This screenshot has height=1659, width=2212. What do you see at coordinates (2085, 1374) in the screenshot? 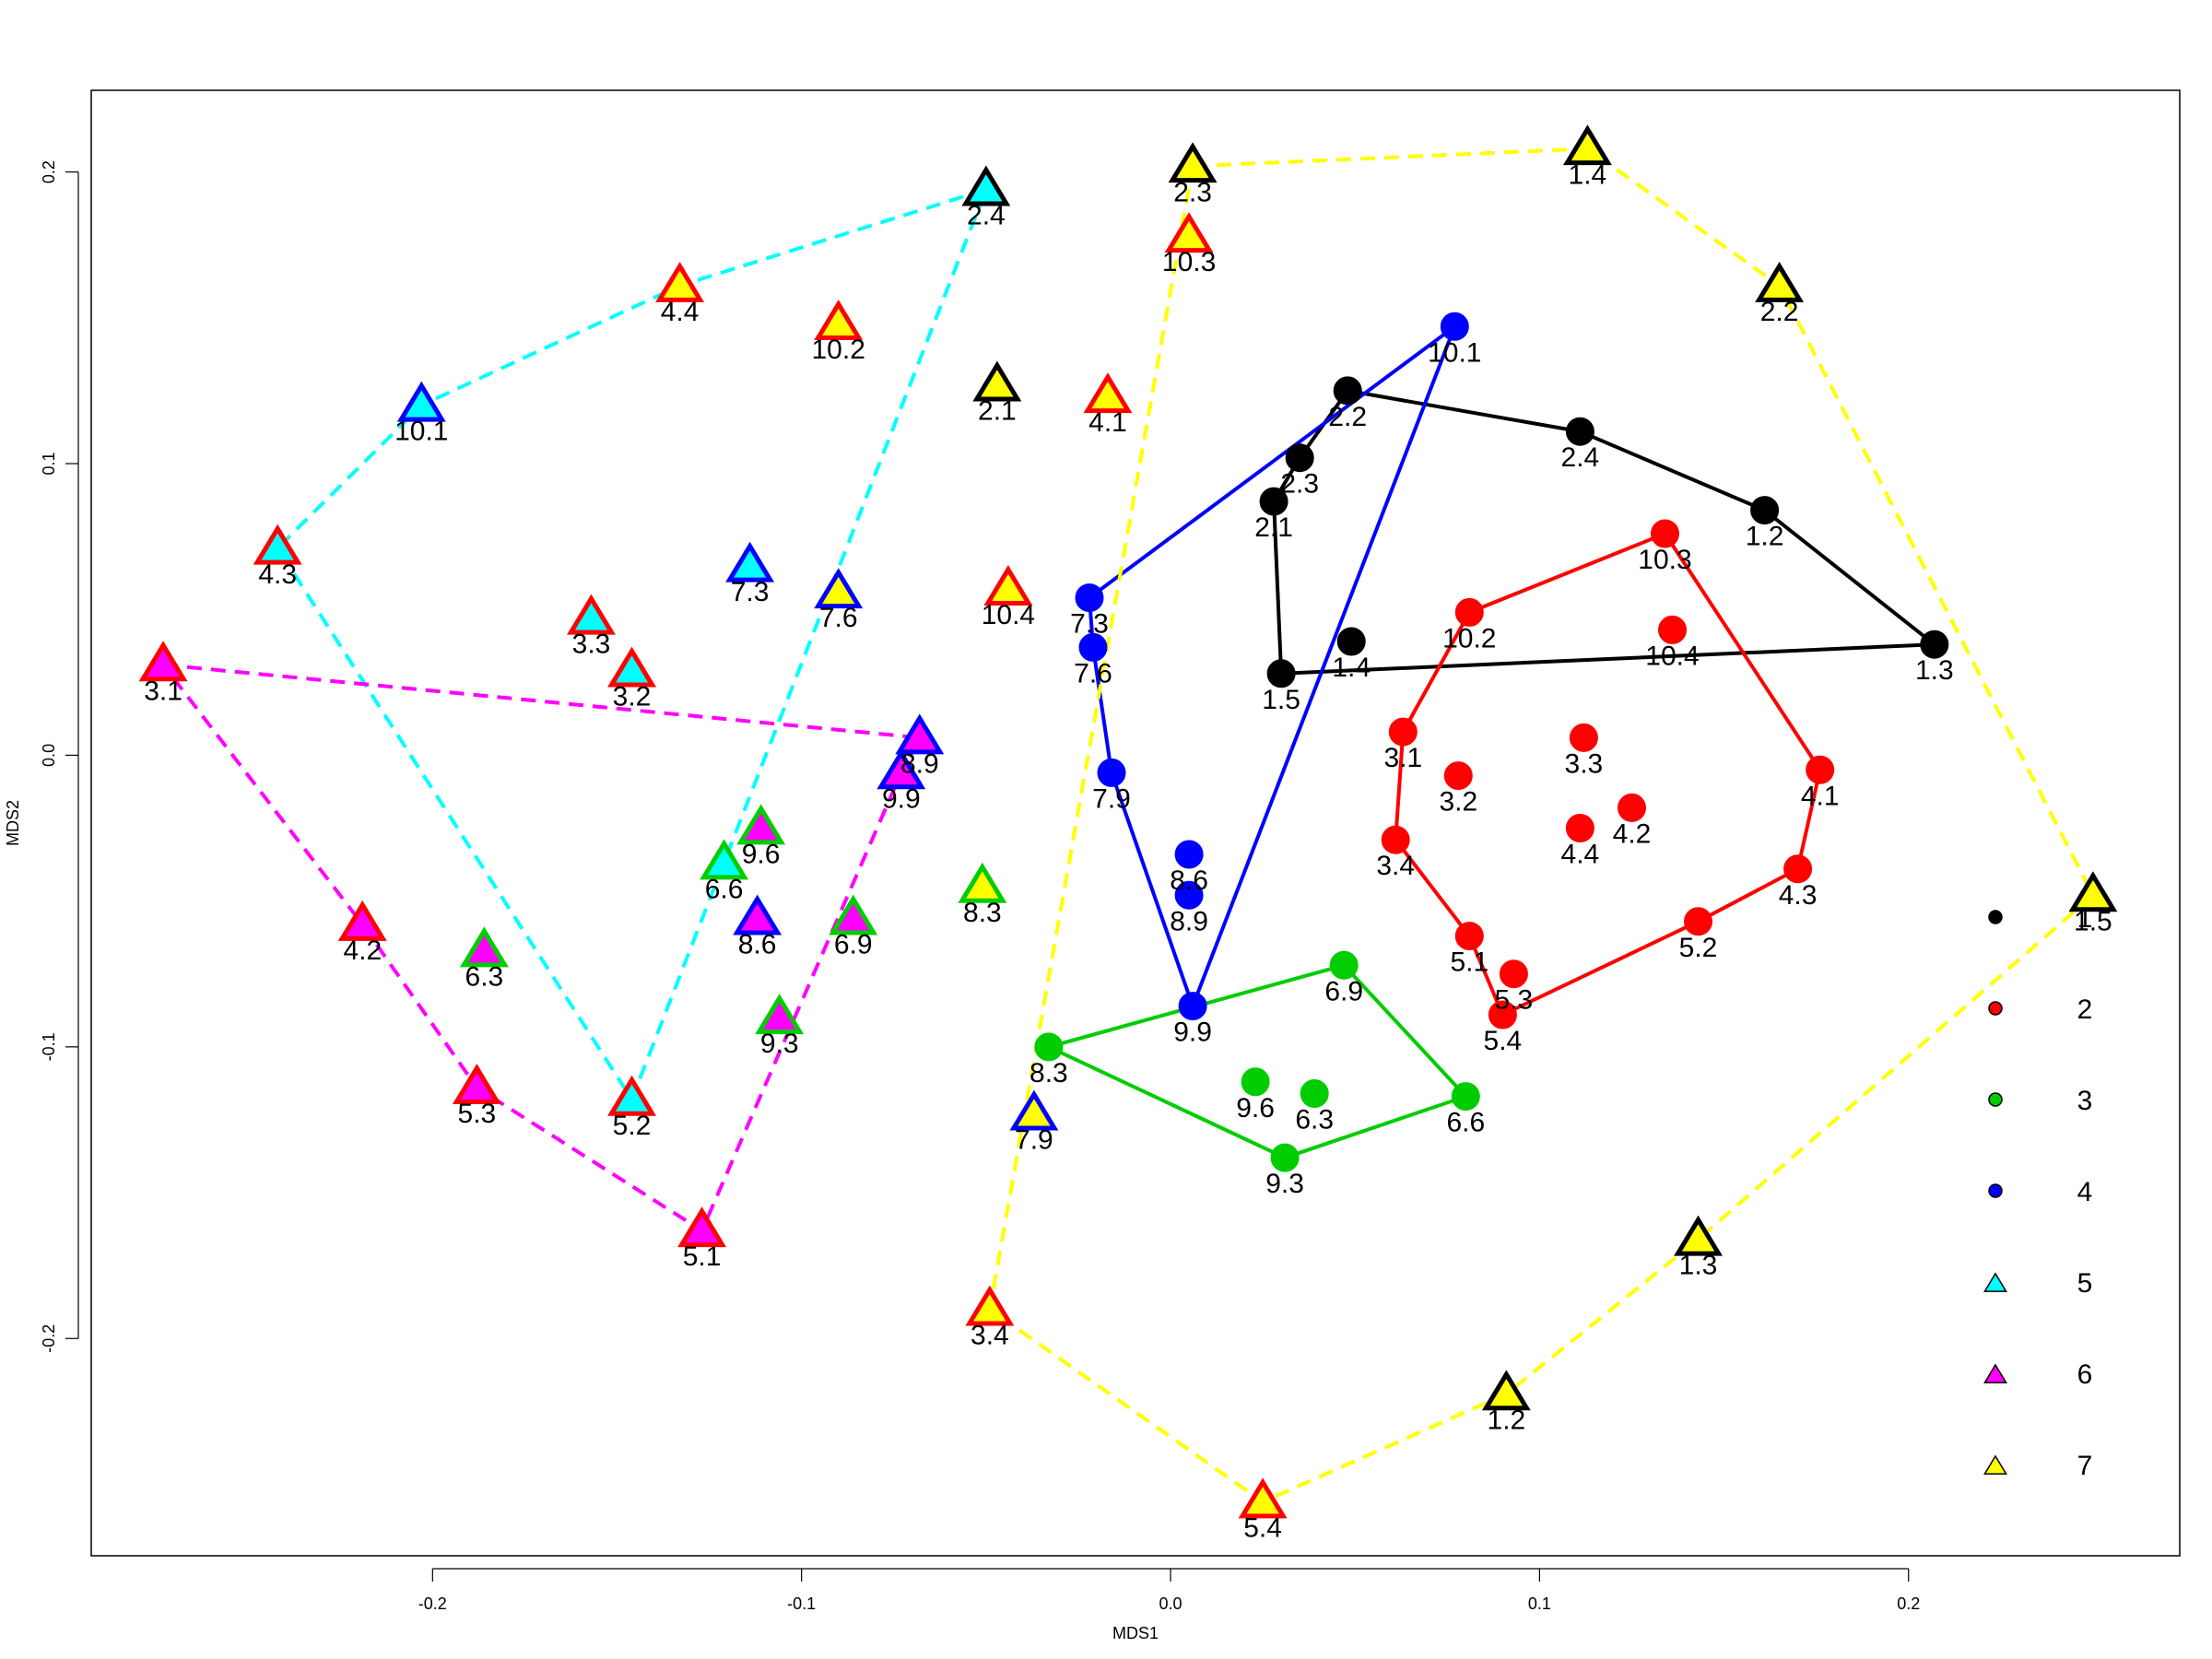
I see `legend-label-6: 6` at bounding box center [2085, 1374].